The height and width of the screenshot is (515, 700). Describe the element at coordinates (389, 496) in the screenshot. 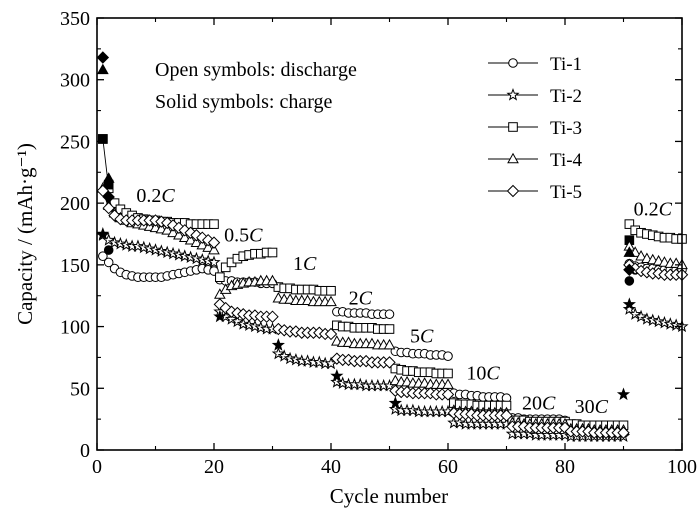

I see `x-axis-title: Cycle number` at that location.